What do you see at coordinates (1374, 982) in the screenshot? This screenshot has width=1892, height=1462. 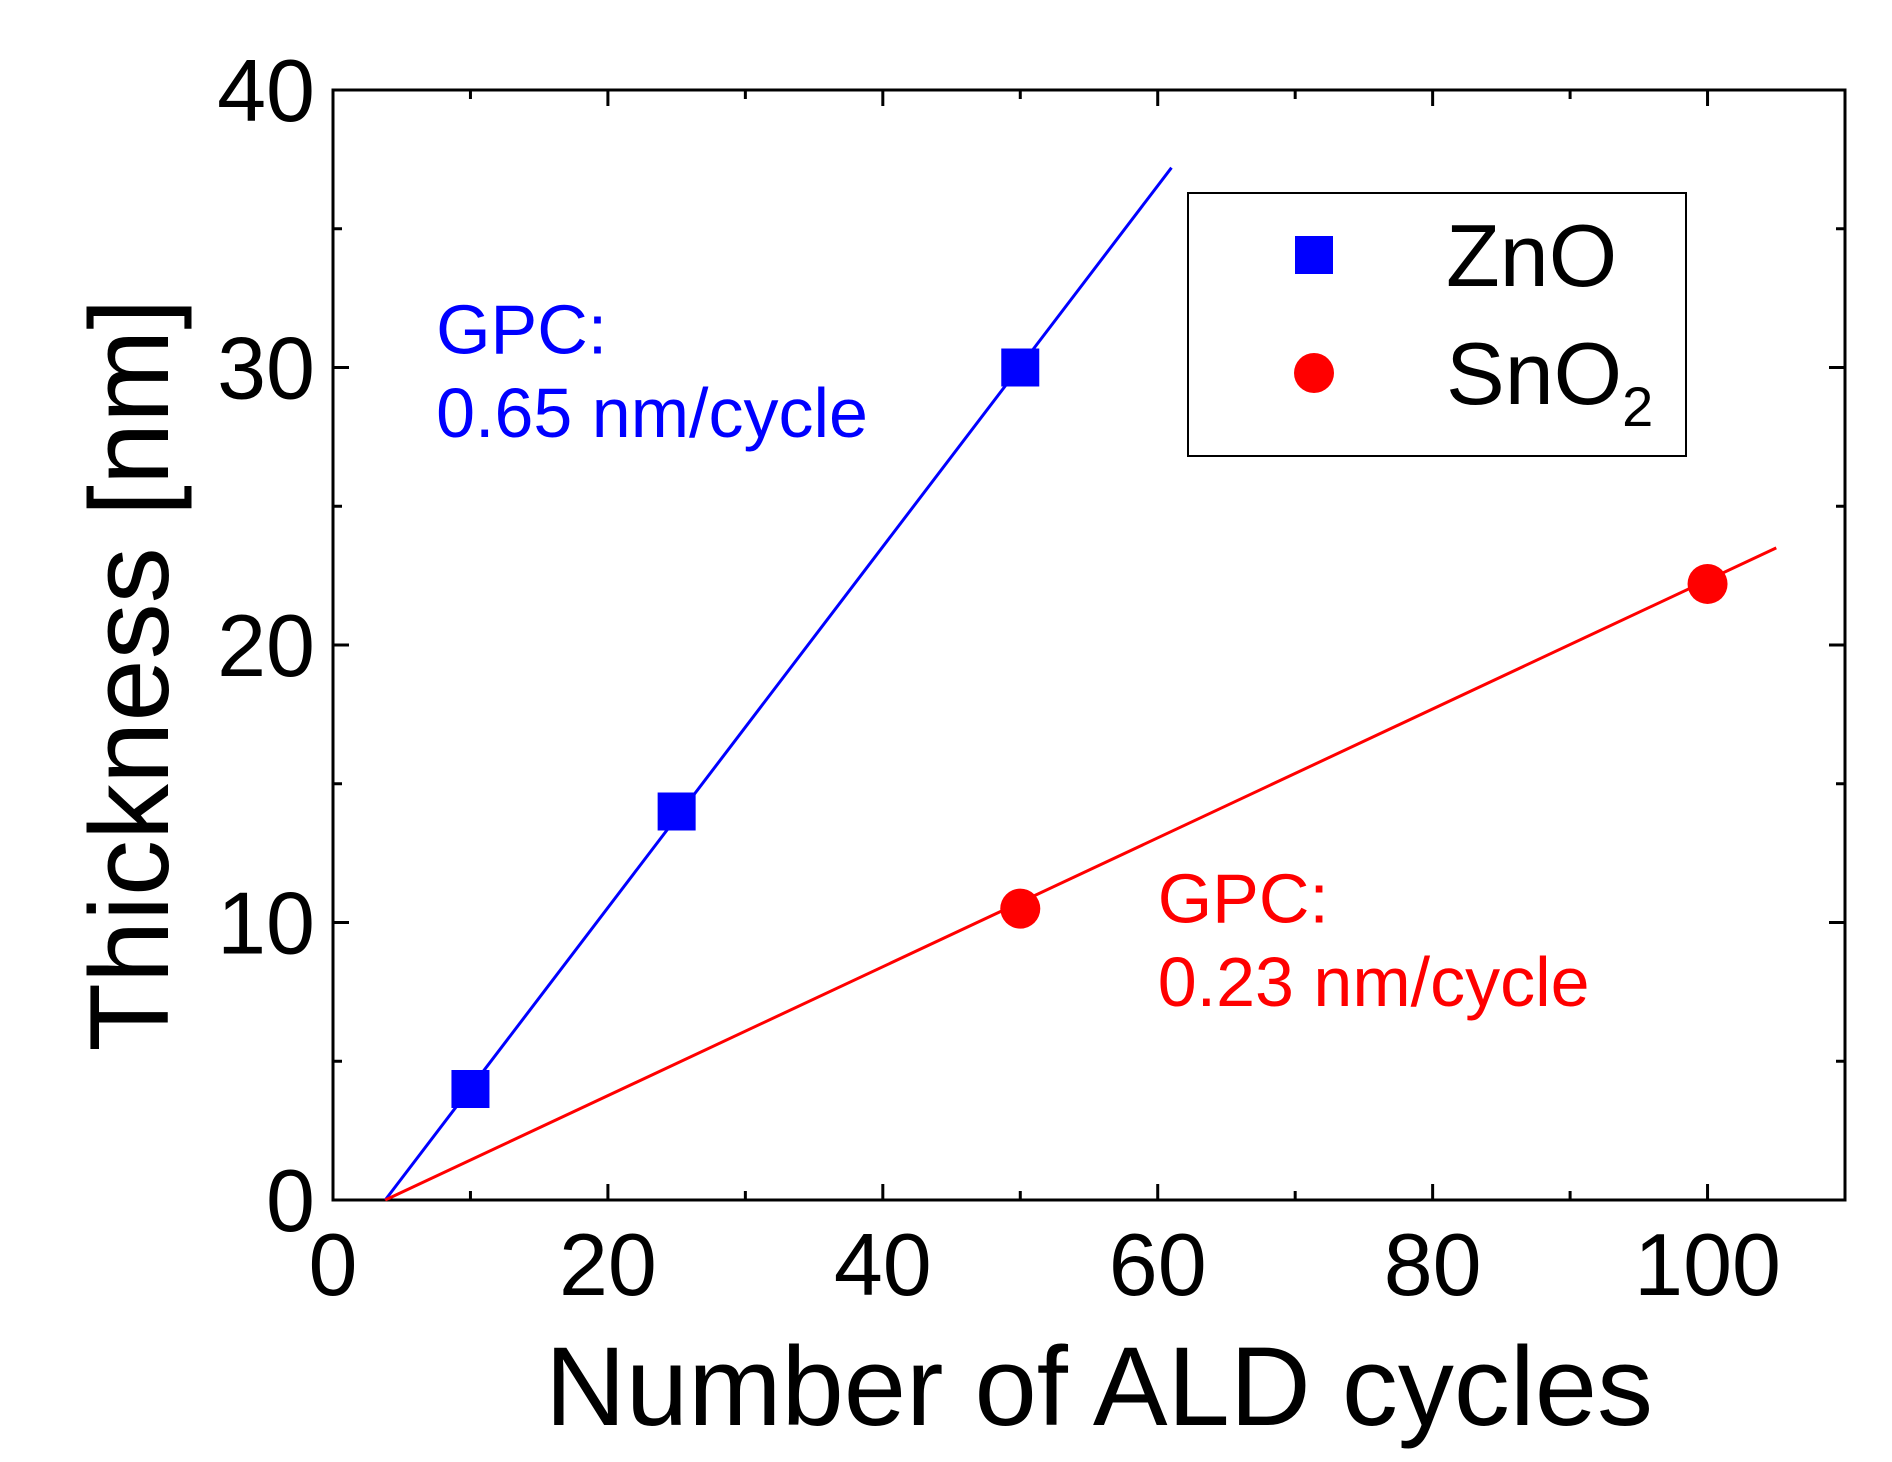 I see `annotation-sno-value: 0.23 nm/cycle` at bounding box center [1374, 982].